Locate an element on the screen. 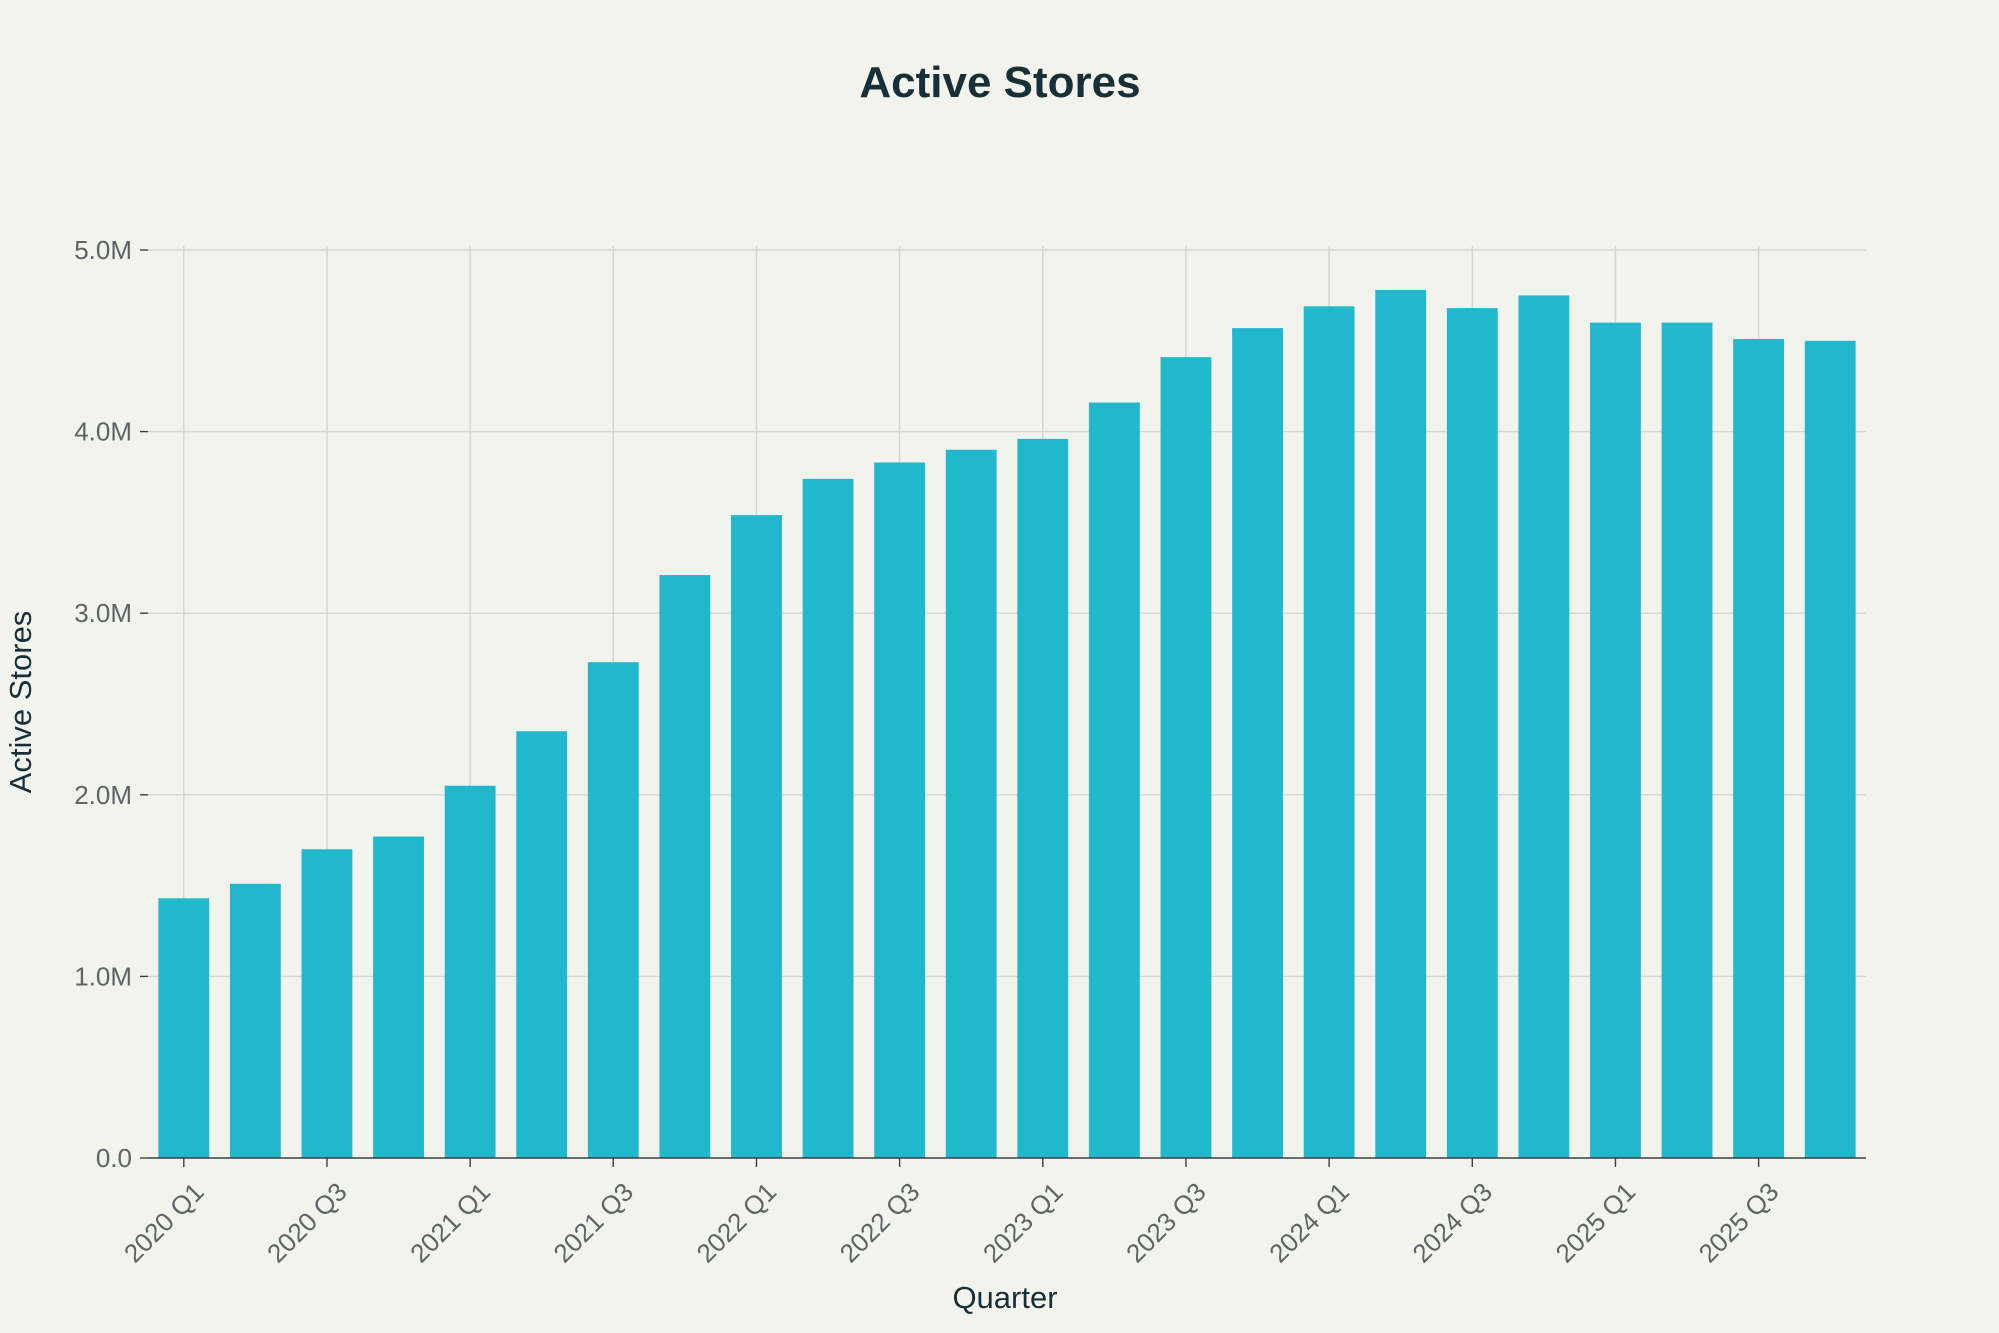  y-tick-label: 3.0M is located at coordinates (103, 613).